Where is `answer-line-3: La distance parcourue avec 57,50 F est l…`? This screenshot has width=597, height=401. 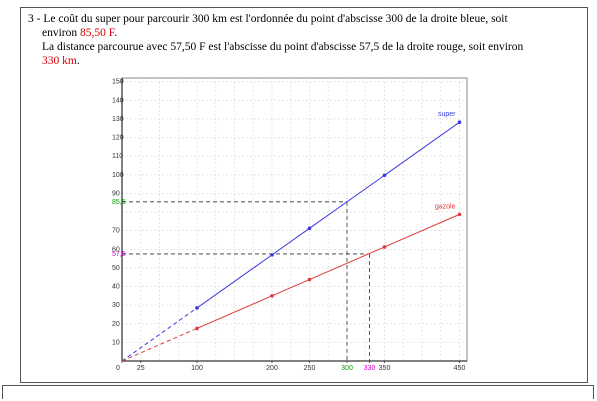
answer-line-3: La distance parcourue avec 57,50 F est l… is located at coordinates (283, 47).